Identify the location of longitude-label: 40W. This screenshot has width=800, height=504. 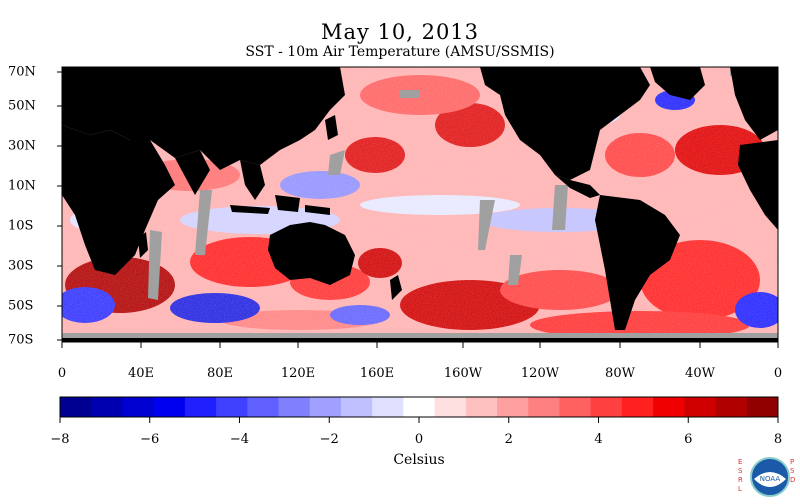
(700, 373).